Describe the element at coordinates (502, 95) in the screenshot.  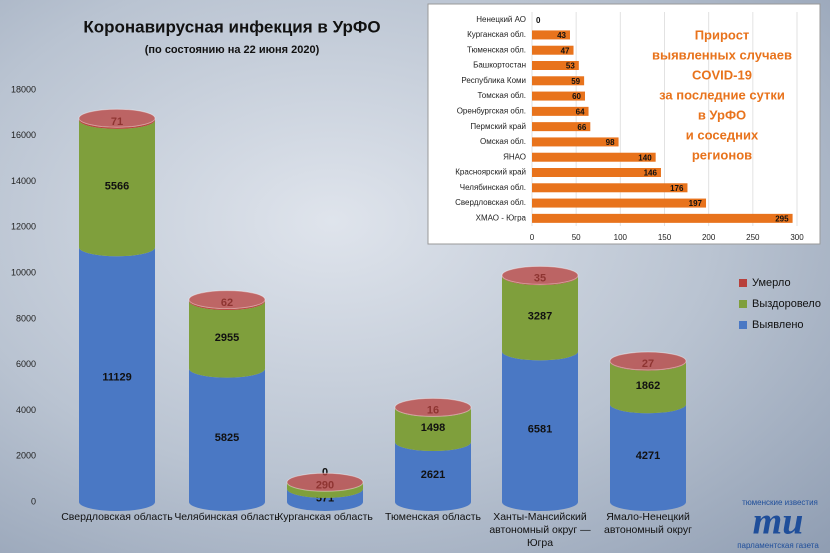
I see `y-tick-label: Томская обл.` at that location.